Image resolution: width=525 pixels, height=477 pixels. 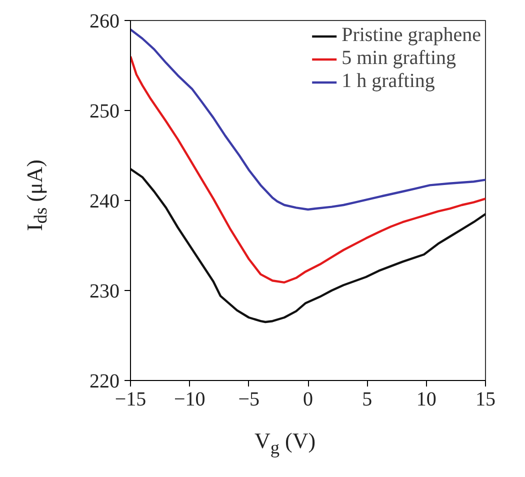 I want to click on y-tick-label: 250, so click(x=105, y=111).